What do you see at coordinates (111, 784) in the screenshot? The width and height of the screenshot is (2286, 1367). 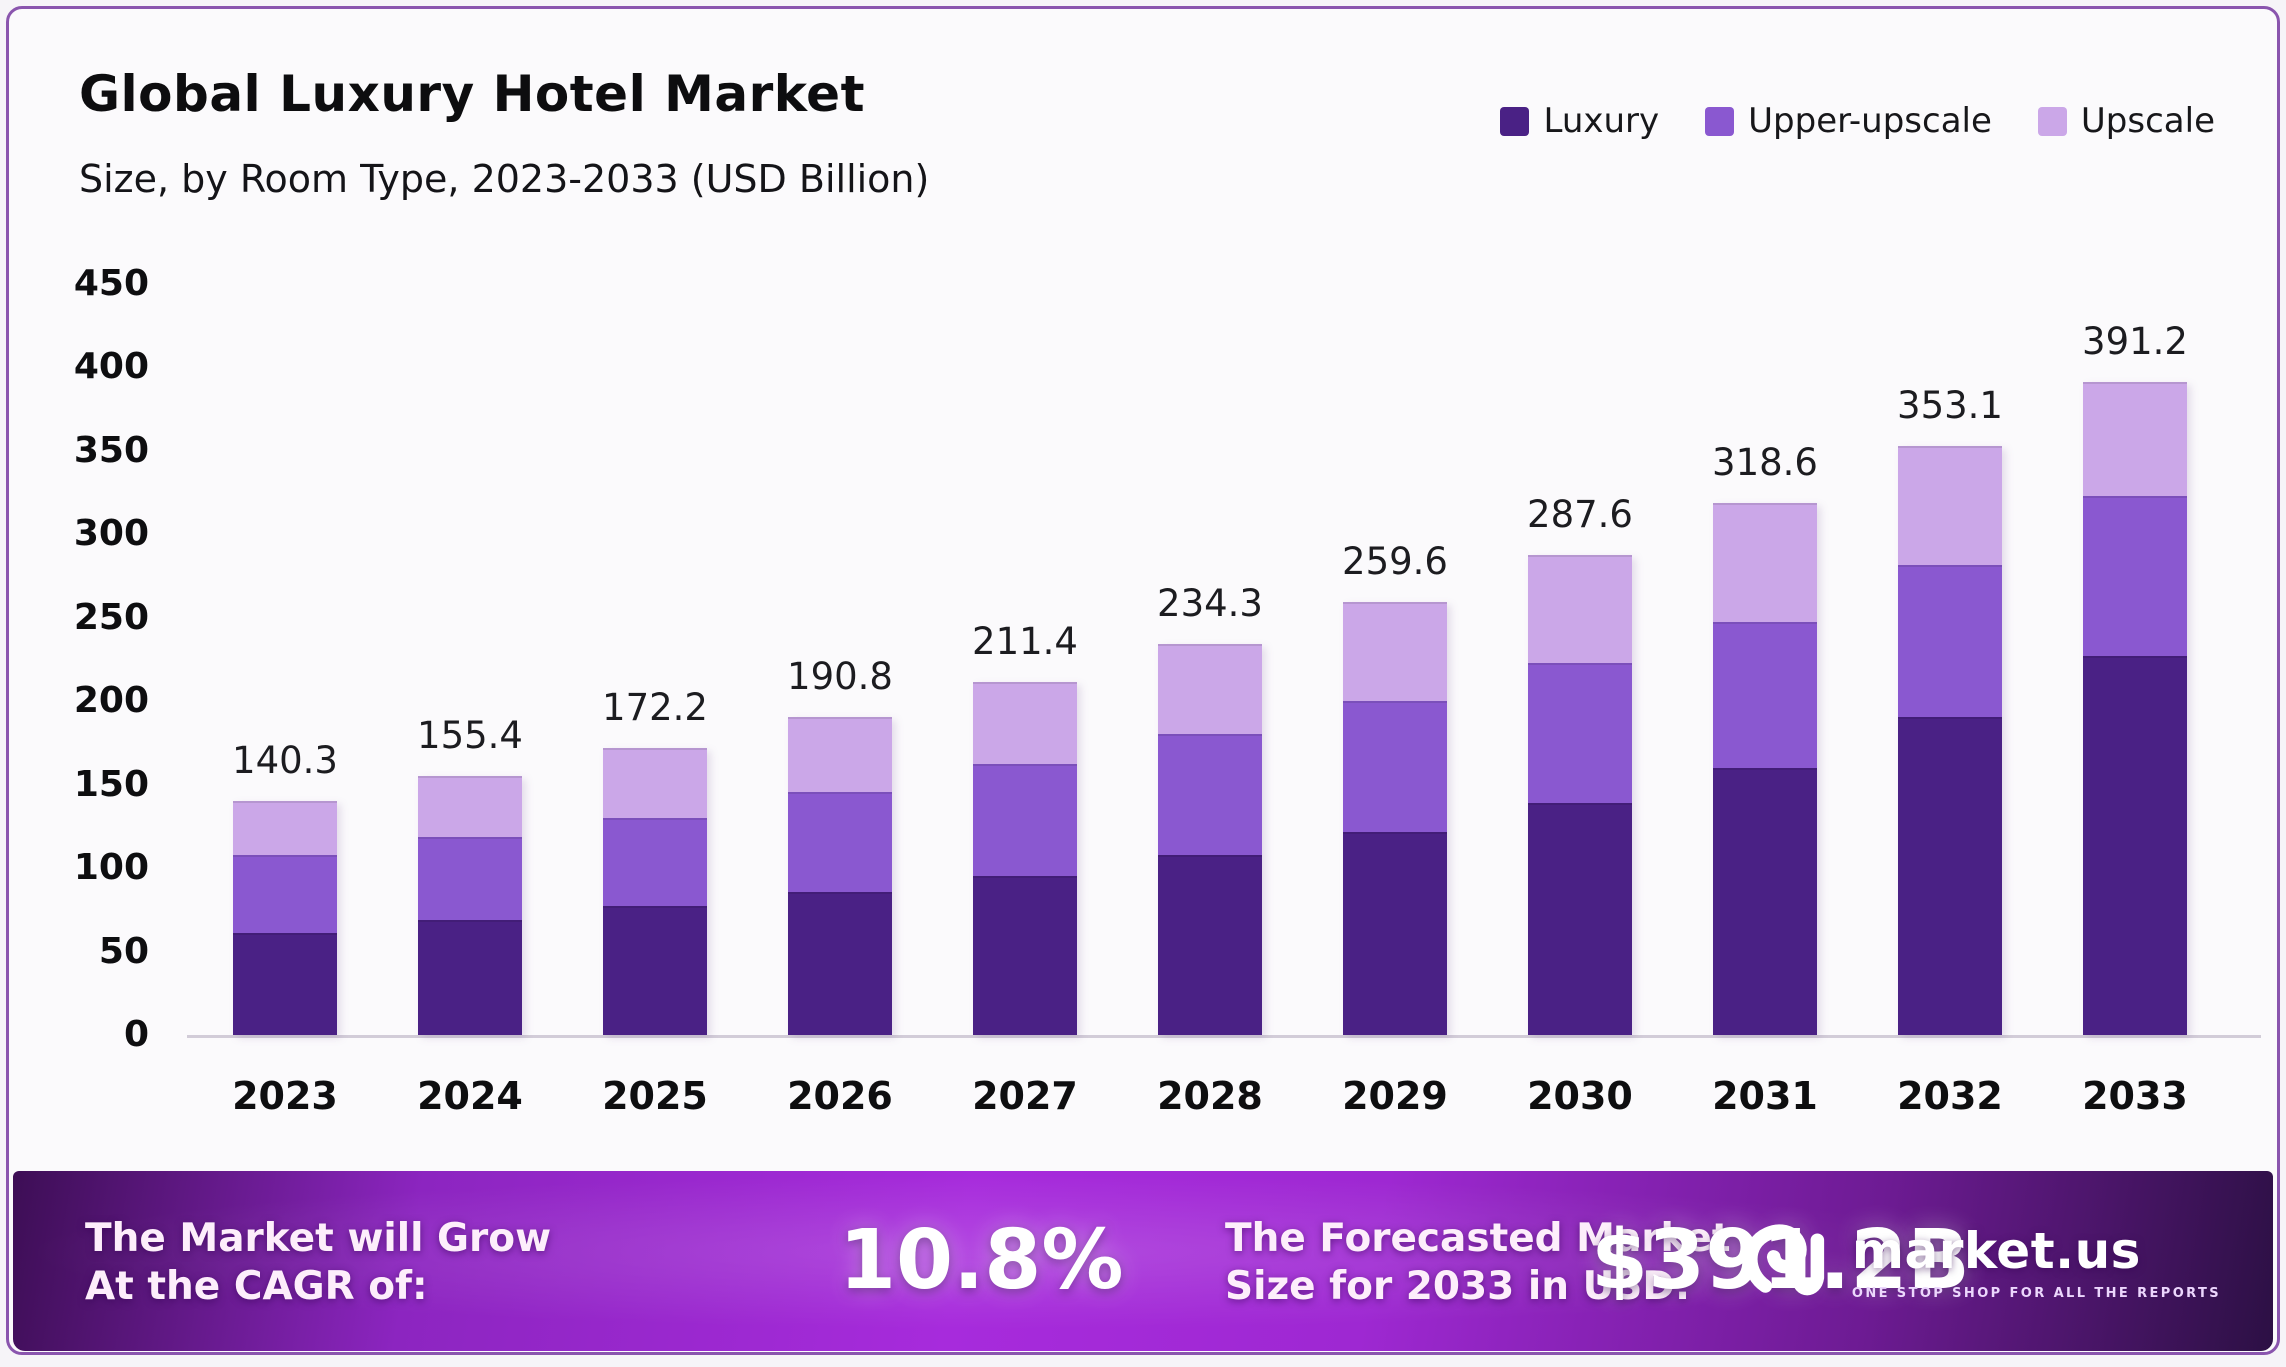 I see `y-tick-label: 150` at bounding box center [111, 784].